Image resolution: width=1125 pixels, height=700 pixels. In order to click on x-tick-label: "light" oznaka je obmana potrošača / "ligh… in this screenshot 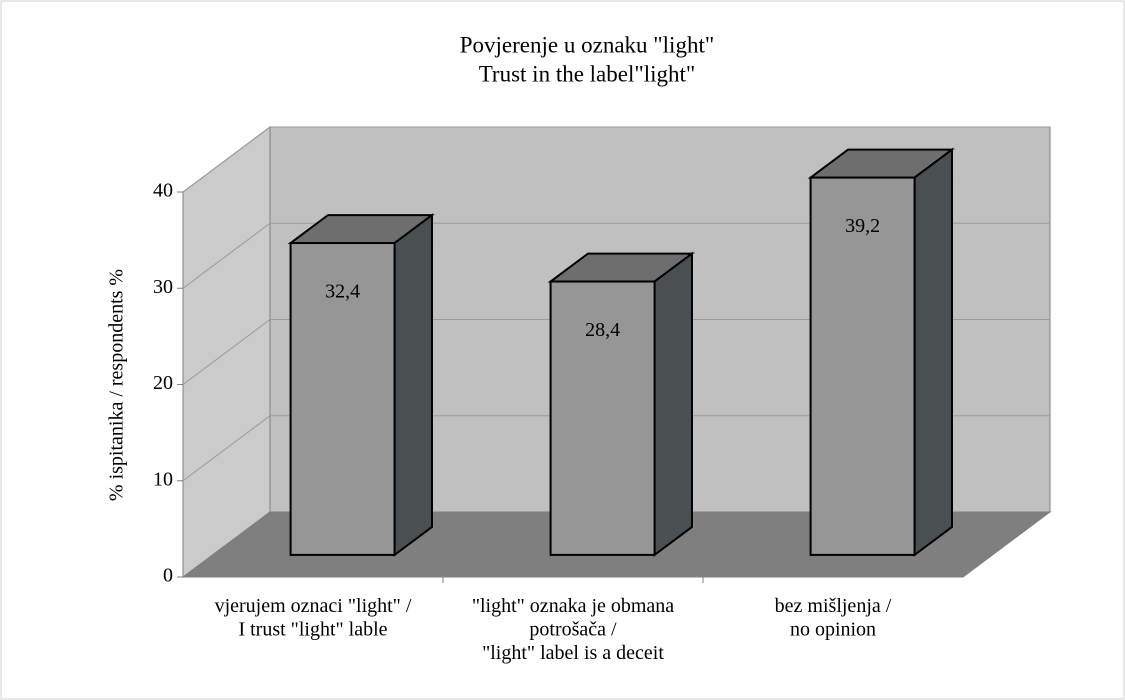, I will do `click(573, 629)`.